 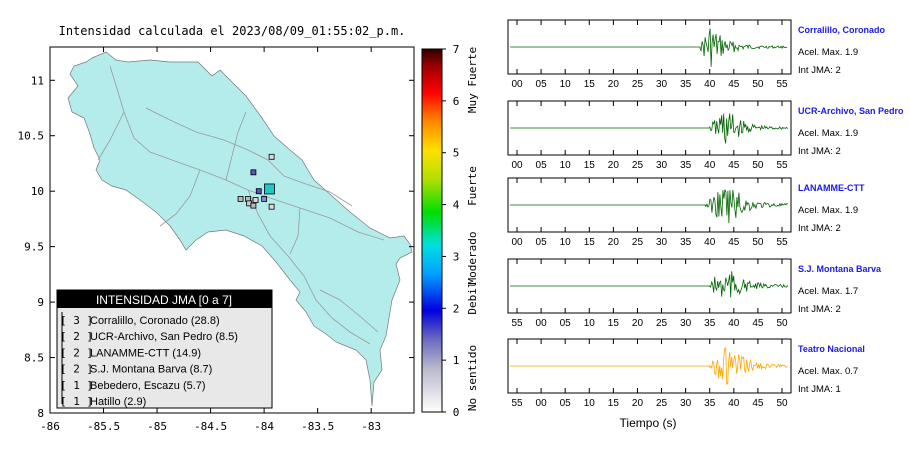 What do you see at coordinates (118, 402) in the screenshot?
I see `legend-item-text: Hatillo (2.9)` at bounding box center [118, 402].